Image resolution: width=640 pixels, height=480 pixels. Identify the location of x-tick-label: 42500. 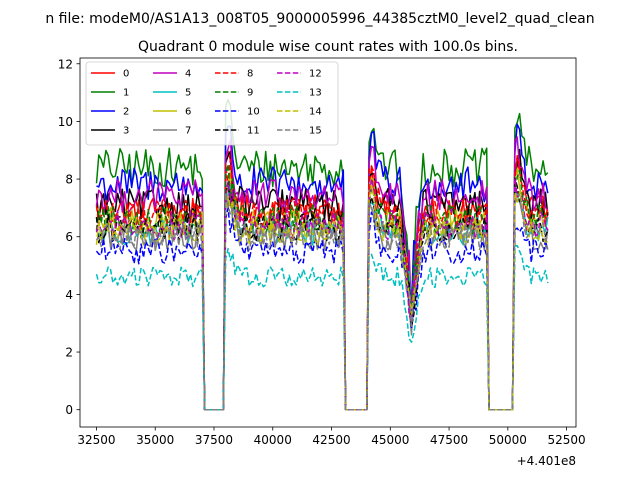
(331, 440).